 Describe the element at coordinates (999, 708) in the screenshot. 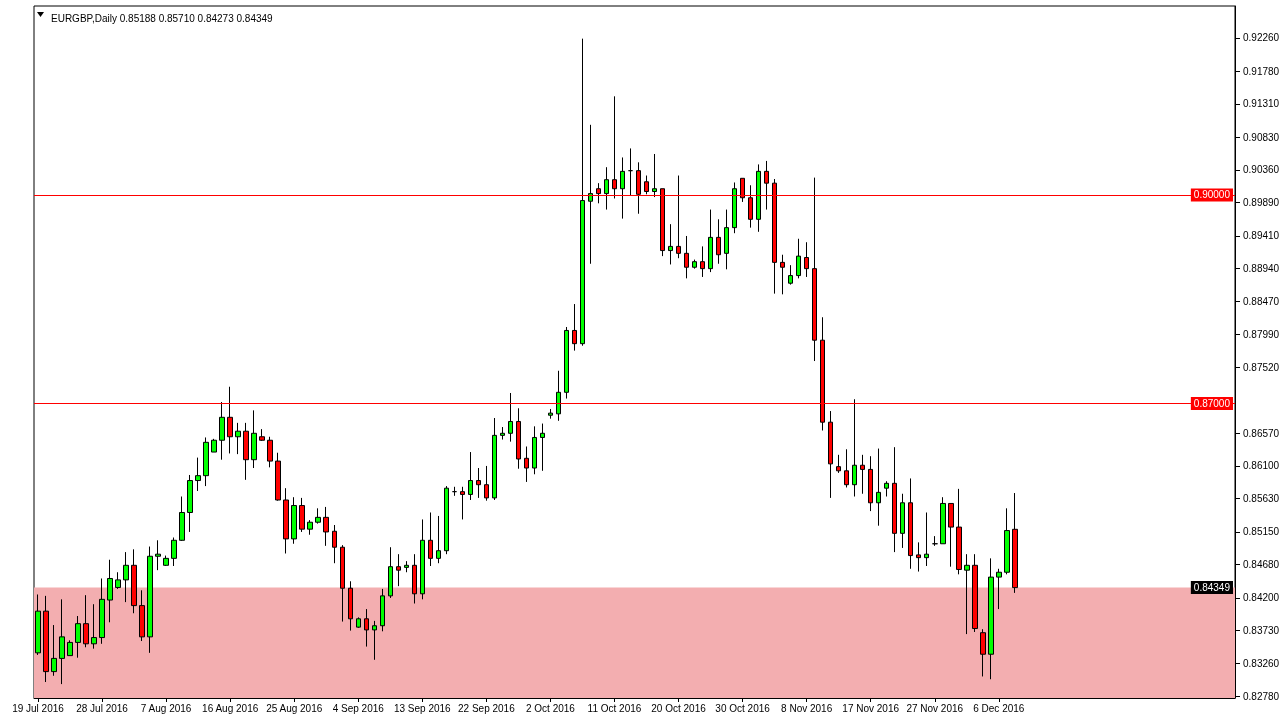

I see `x-tick-label: 6 Dec 2016` at that location.